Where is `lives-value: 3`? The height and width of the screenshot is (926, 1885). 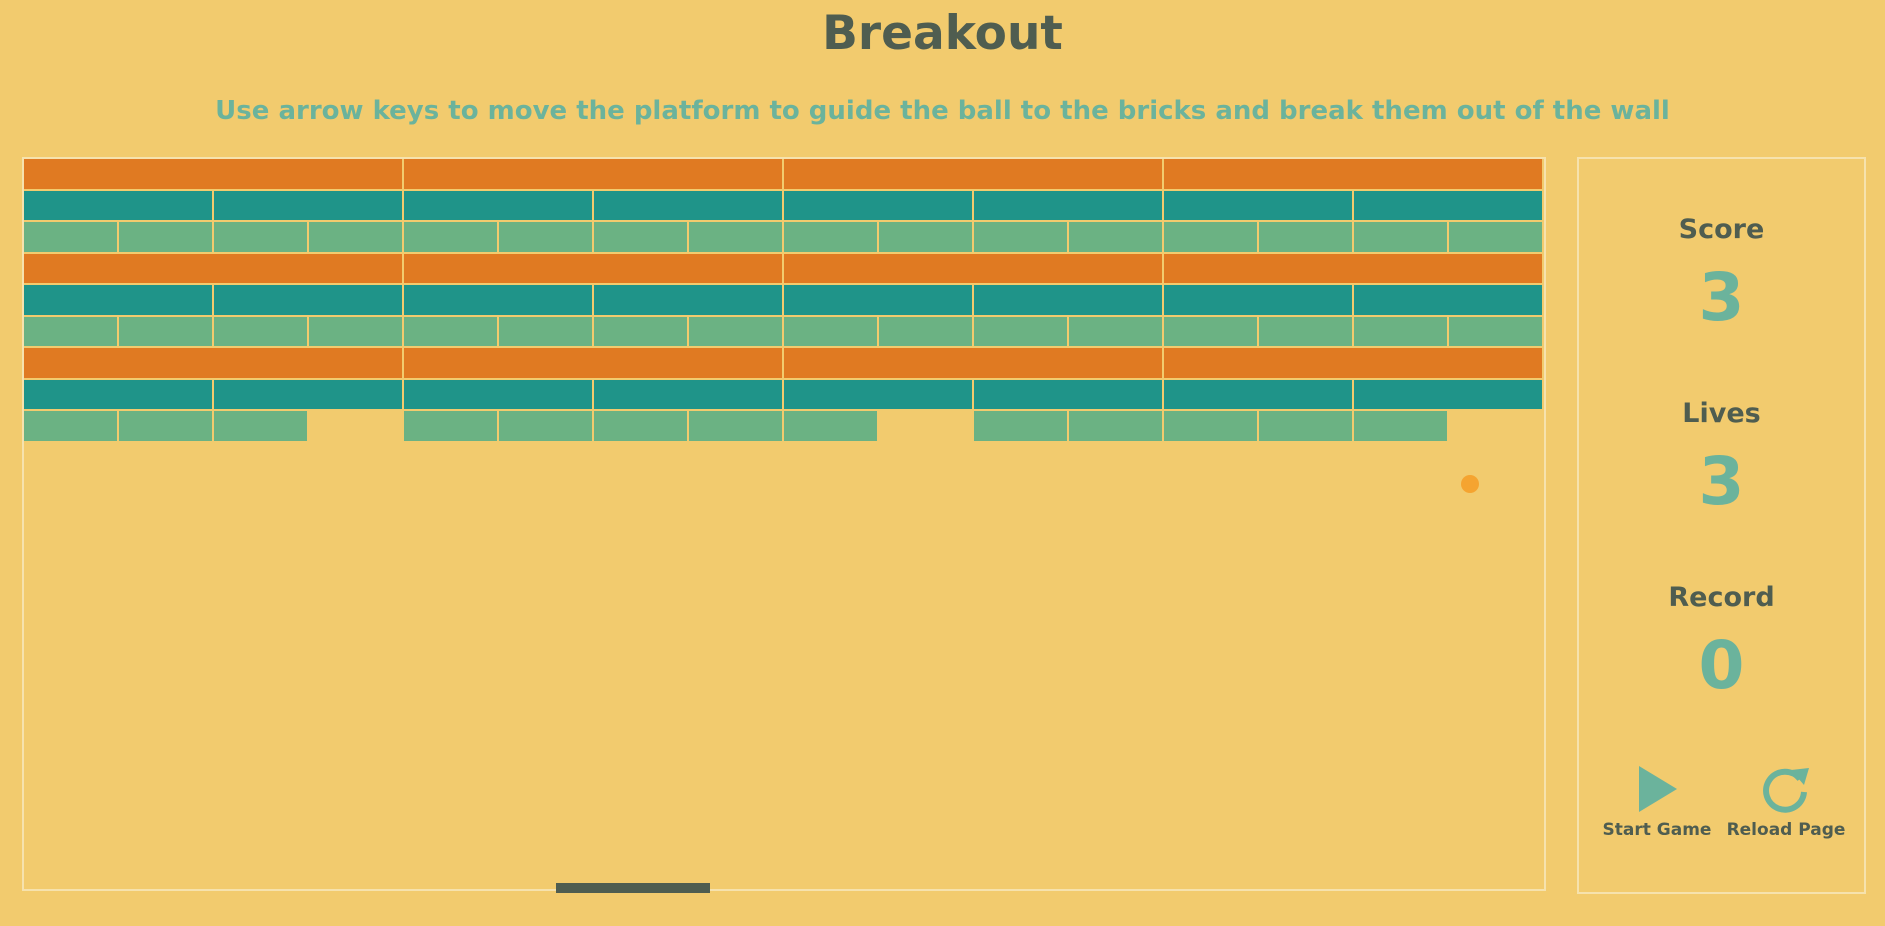 lives-value: 3 is located at coordinates (1721, 481).